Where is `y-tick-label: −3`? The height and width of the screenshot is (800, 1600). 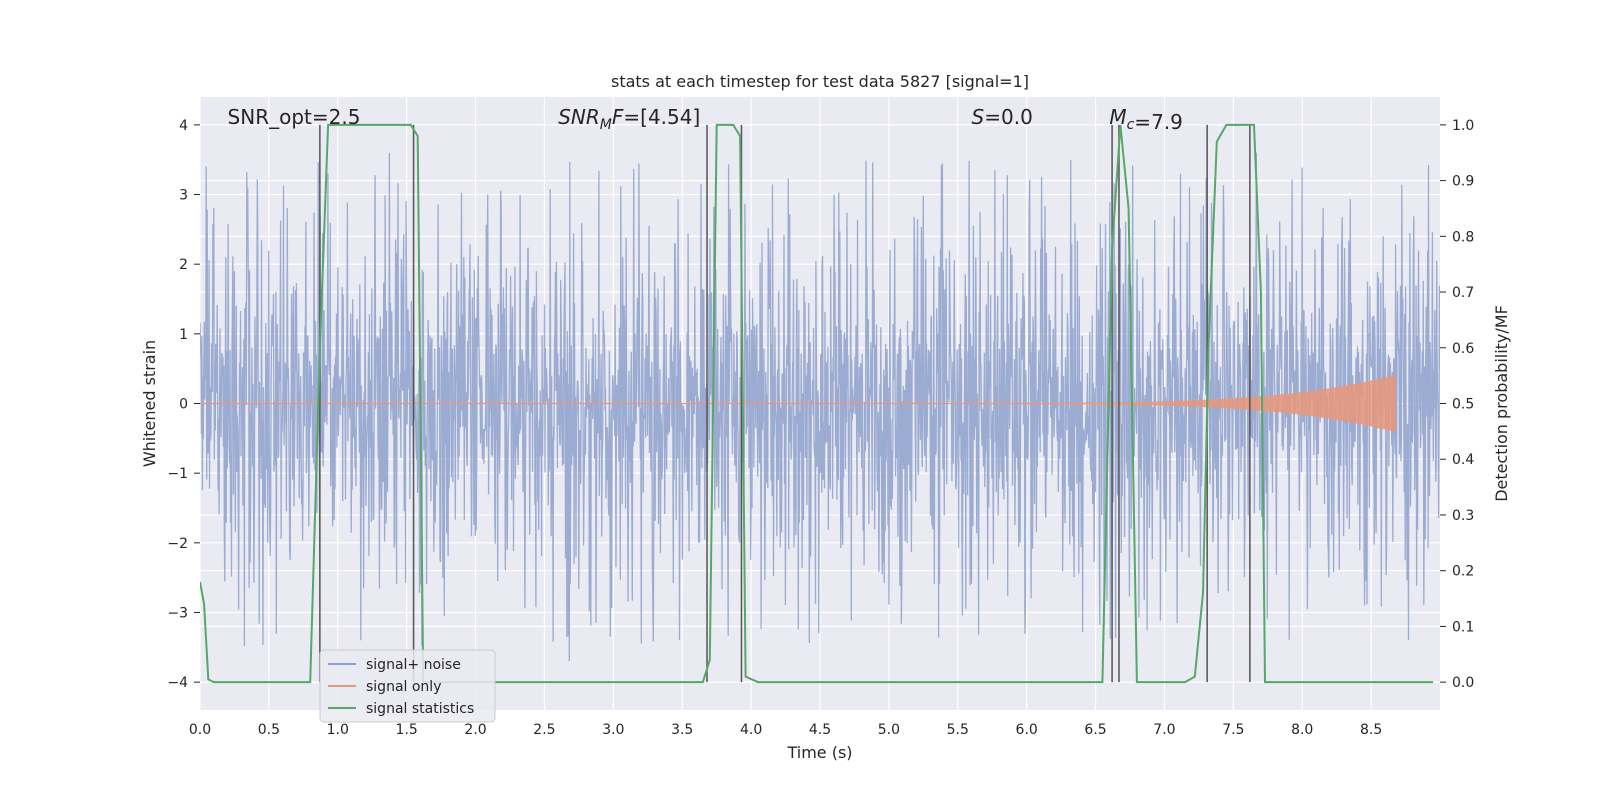
y-tick-label: −3 is located at coordinates (177, 613).